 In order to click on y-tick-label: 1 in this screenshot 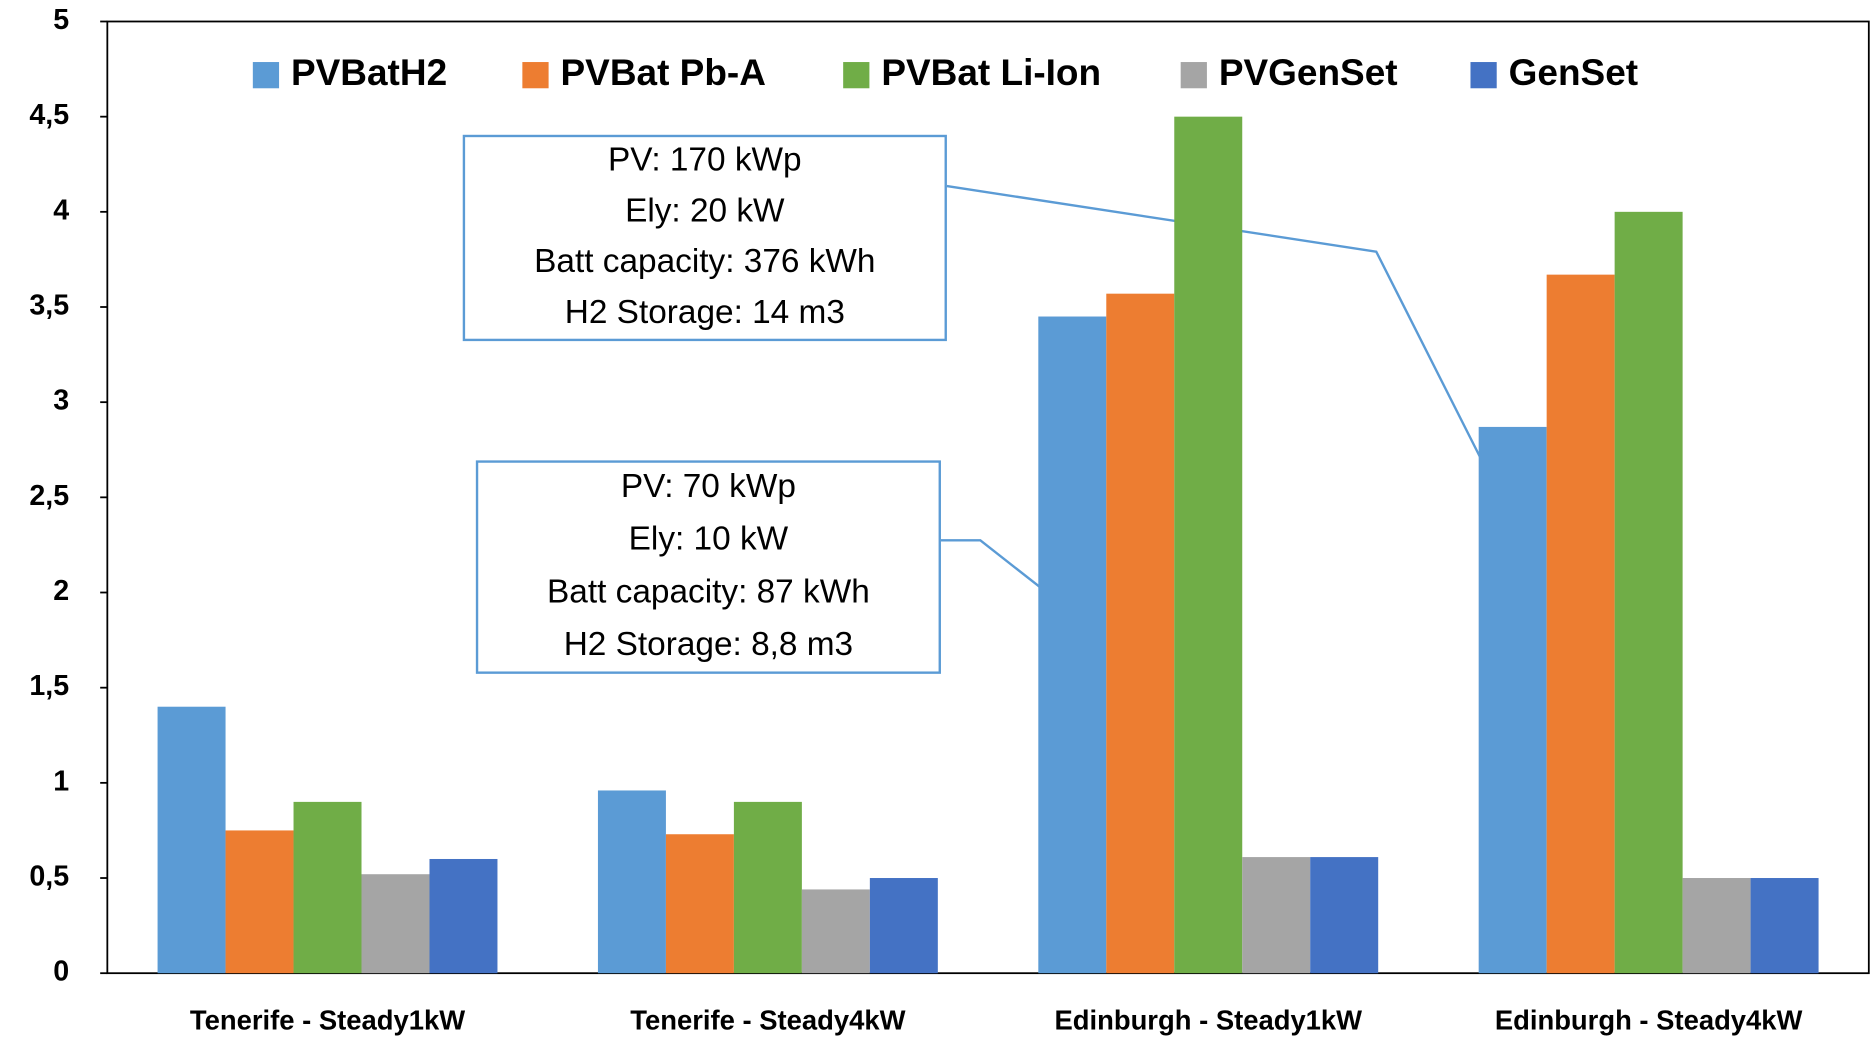, I will do `click(61, 781)`.